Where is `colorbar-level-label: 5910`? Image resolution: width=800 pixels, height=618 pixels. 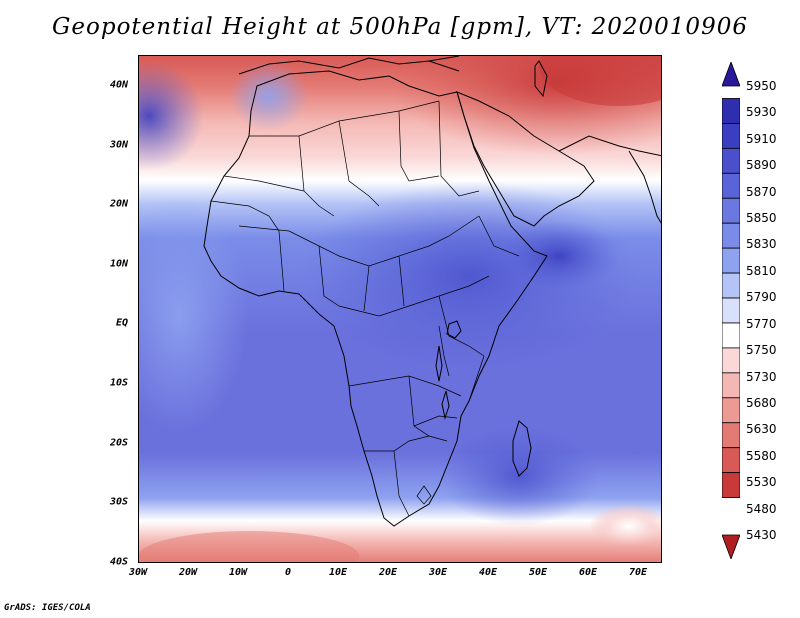 colorbar-level-label: 5910 is located at coordinates (761, 138).